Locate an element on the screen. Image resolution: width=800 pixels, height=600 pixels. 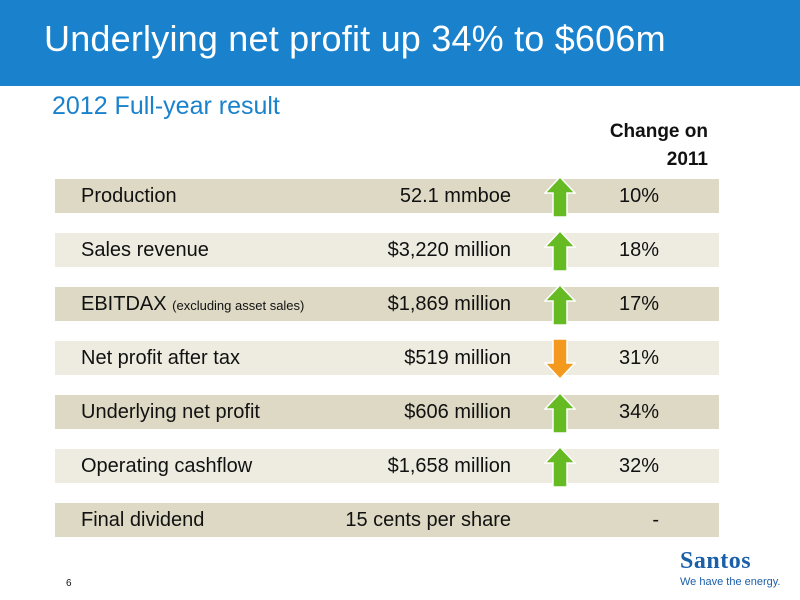
slide-subtitle: 2012 Full-year result is located at coordinates (166, 106).